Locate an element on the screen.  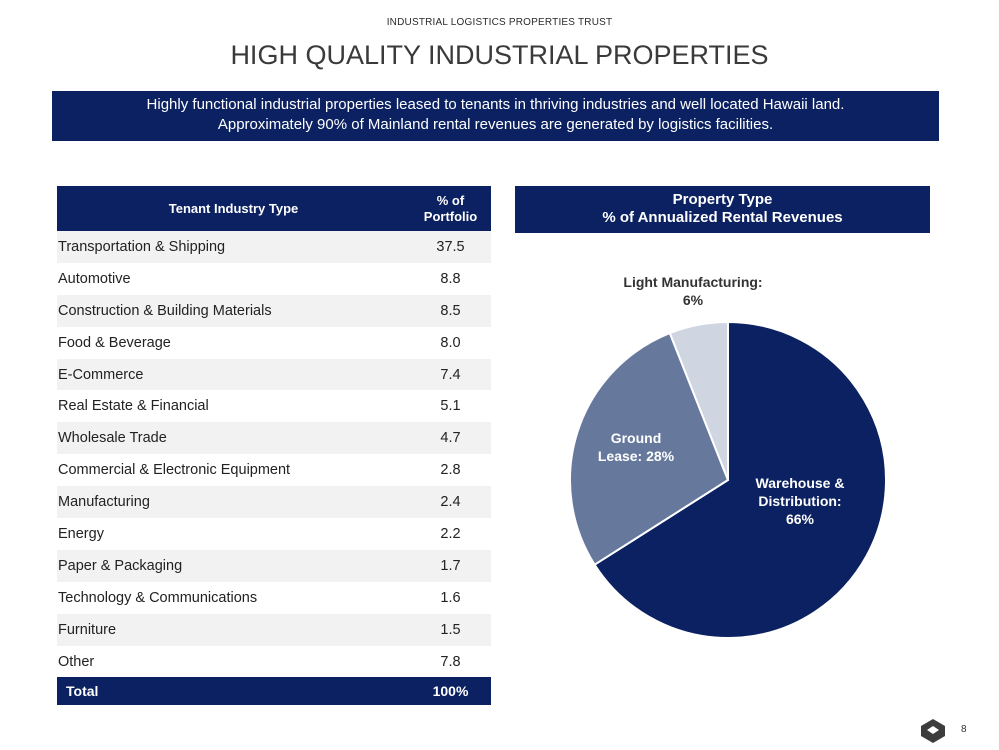
industry-percent: 1.5 is located at coordinates (450, 629).